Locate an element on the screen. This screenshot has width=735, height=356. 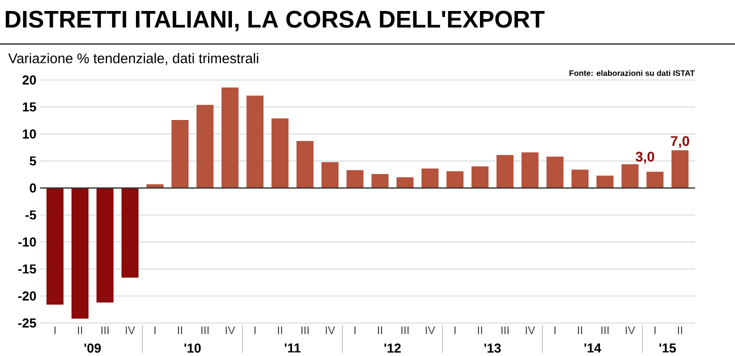
y-tick-label: -10 is located at coordinates (27, 242).